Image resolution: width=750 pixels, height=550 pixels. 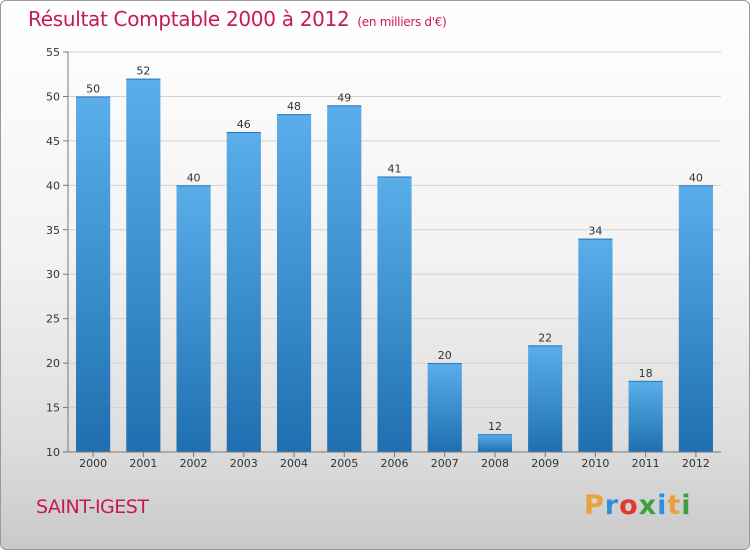 What do you see at coordinates (194, 463) in the screenshot?
I see `x-tick-label: 2002` at bounding box center [194, 463].